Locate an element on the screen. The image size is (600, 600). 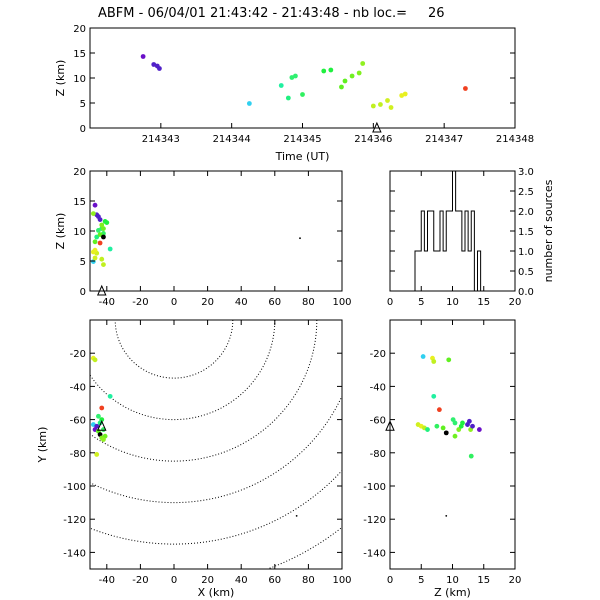
y-tick-label: 0.0 is located at coordinates (526, 292).